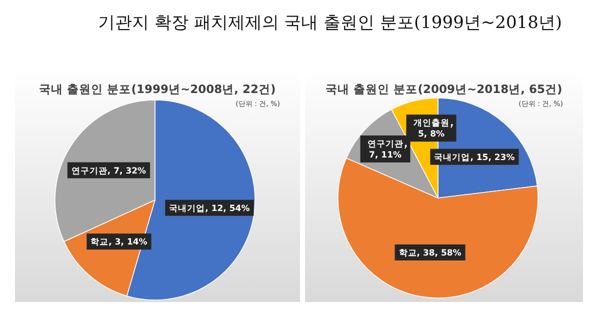 This screenshot has height=324, width=600. What do you see at coordinates (430, 253) in the screenshot?
I see `slice-label: 학교, 38, 58%` at bounding box center [430, 253].